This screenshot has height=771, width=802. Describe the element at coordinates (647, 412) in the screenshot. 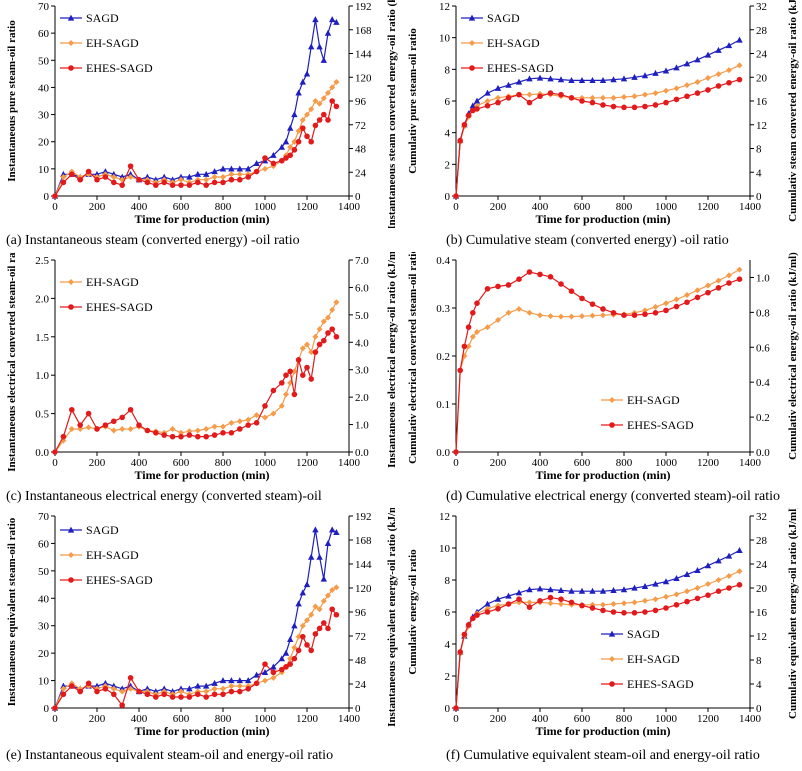

I see `legend: EH-SAGD EHES-SAGD` at that location.